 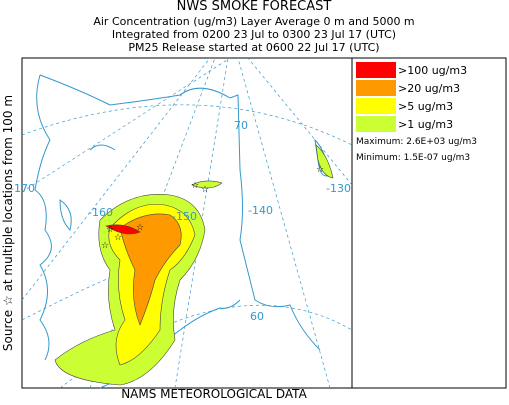 What do you see at coordinates (214, 394) in the screenshot?
I see `footer: NAMS METEOROLOGICAL DATA` at bounding box center [214, 394].